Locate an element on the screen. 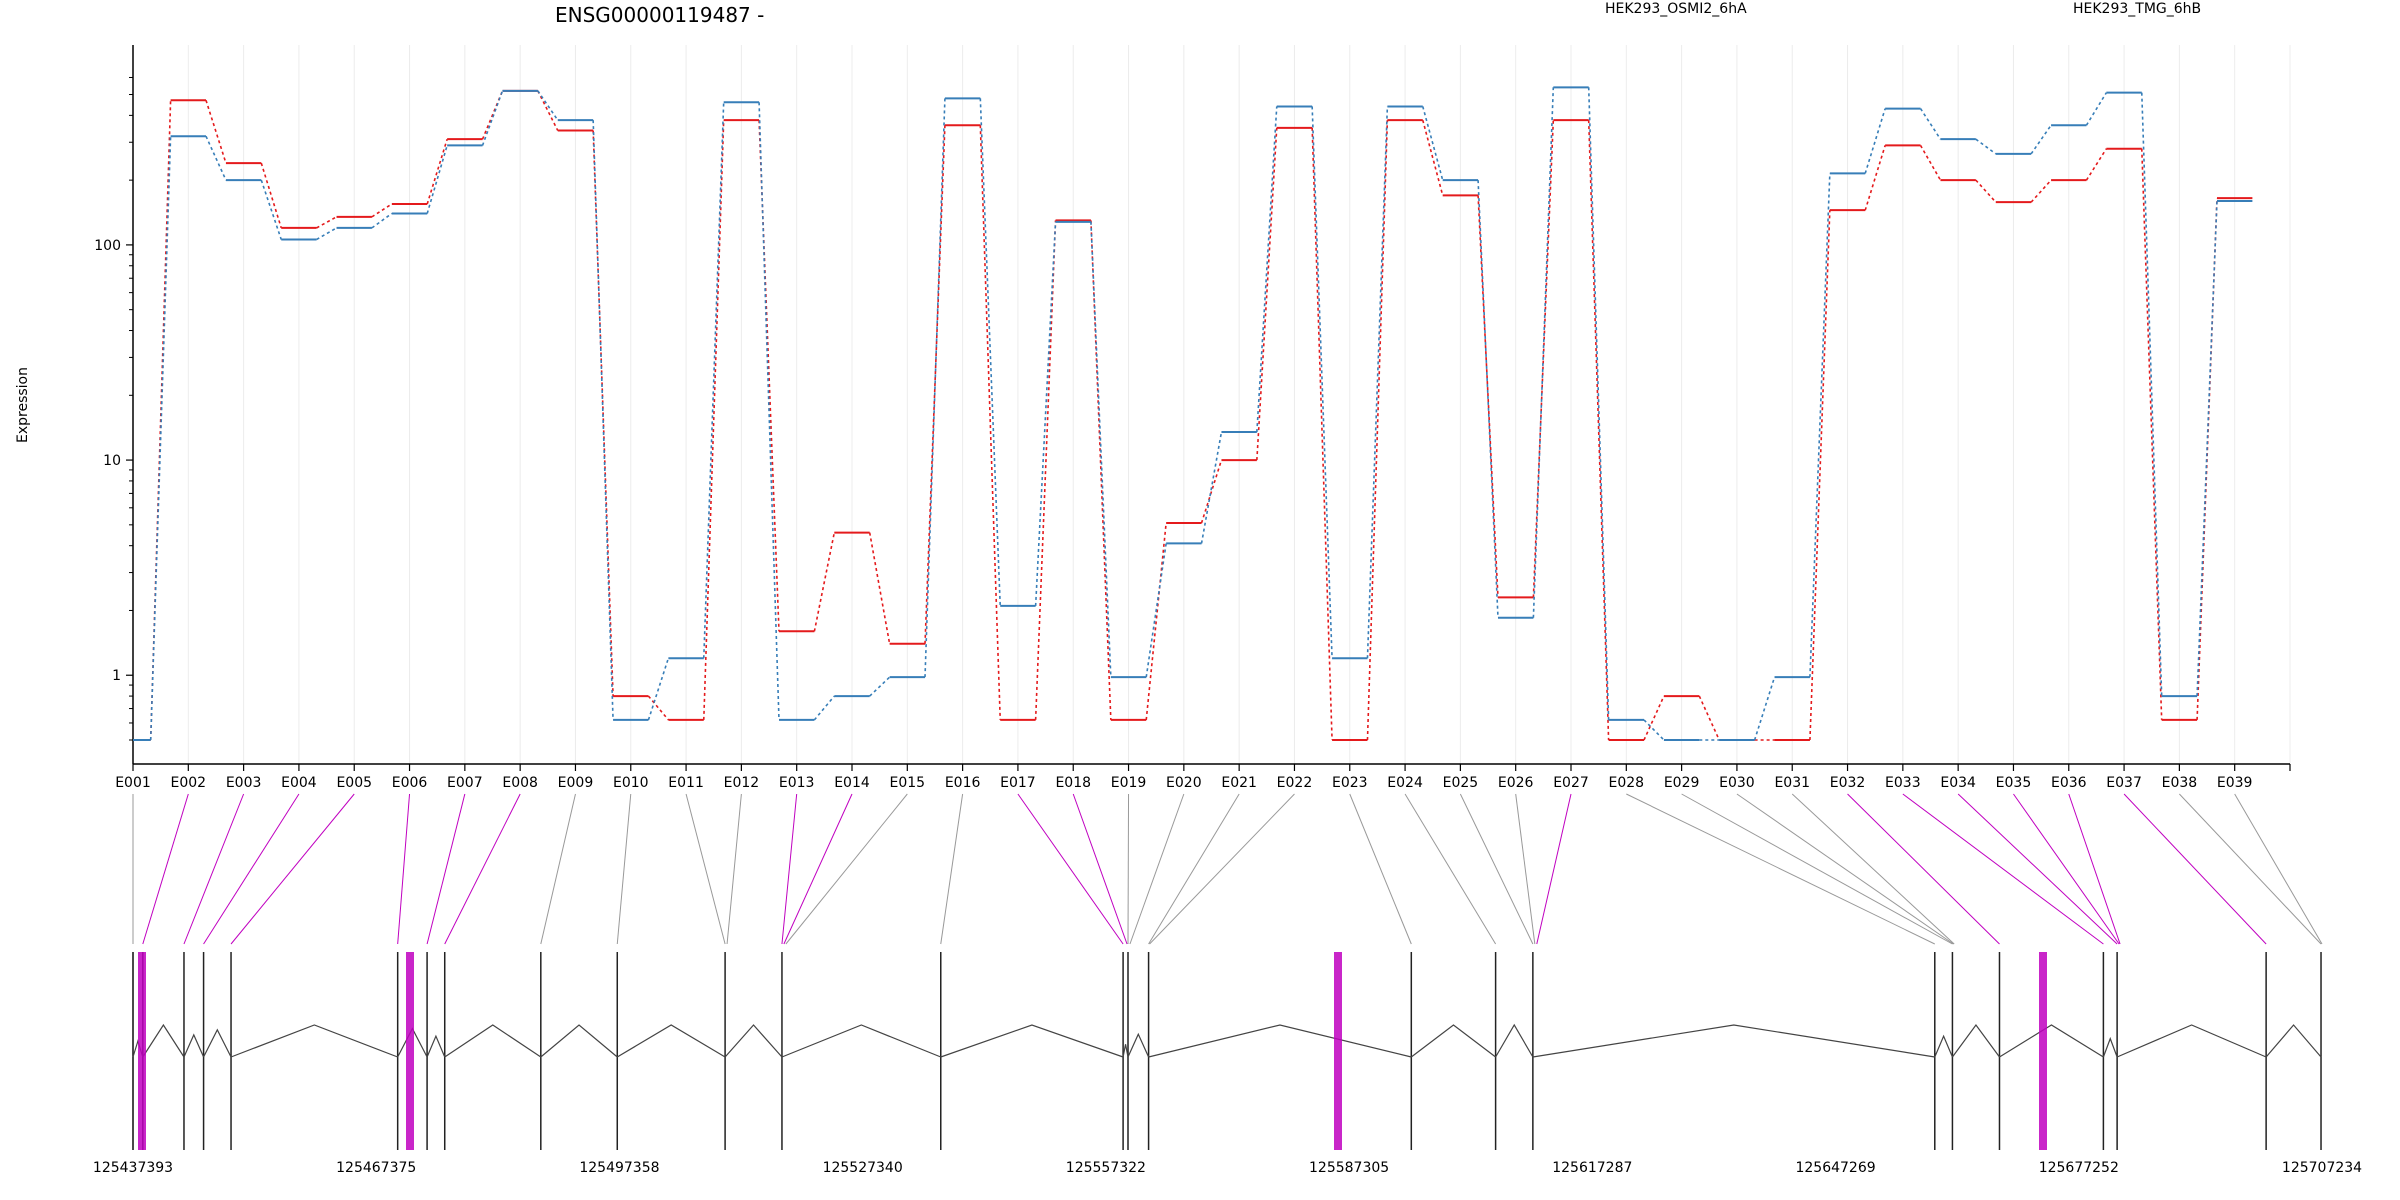 The width and height of the screenshot is (2400, 1200). legend-series-2: HEK293_TMG_6hB is located at coordinates (2137, 9).